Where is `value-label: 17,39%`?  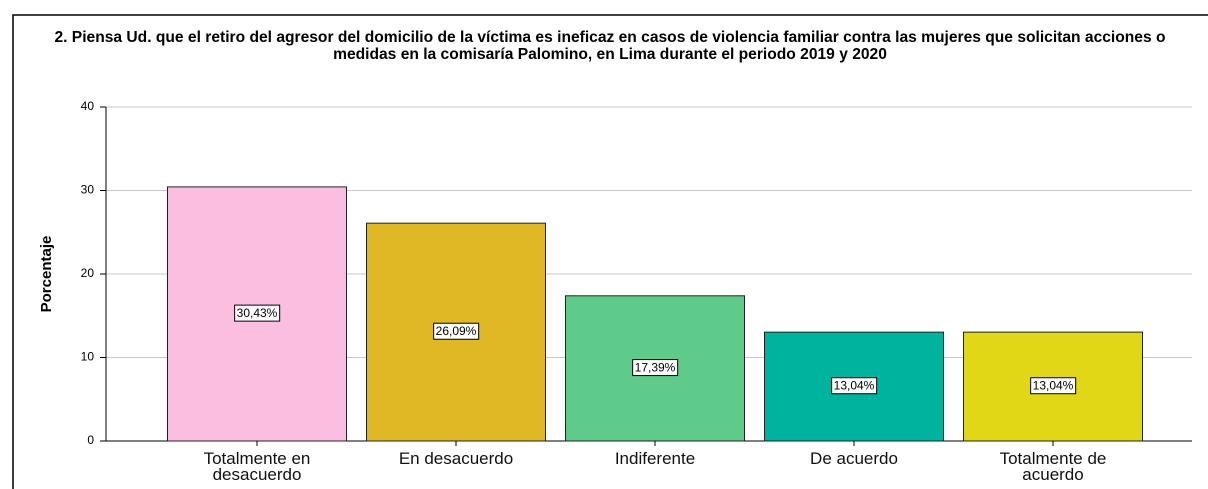 value-label: 17,39% is located at coordinates (655, 368).